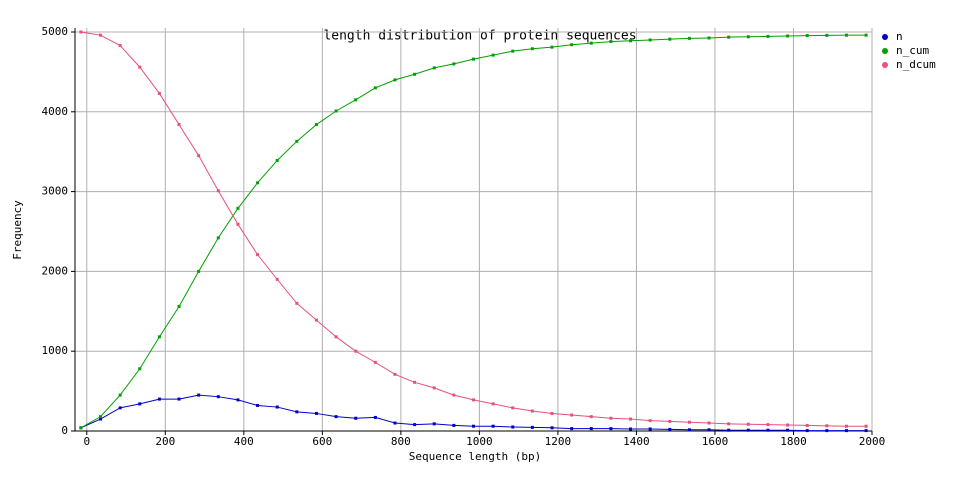 The width and height of the screenshot is (962, 482). Describe the element at coordinates (55, 111) in the screenshot. I see `y-tick-label: 4000` at that location.